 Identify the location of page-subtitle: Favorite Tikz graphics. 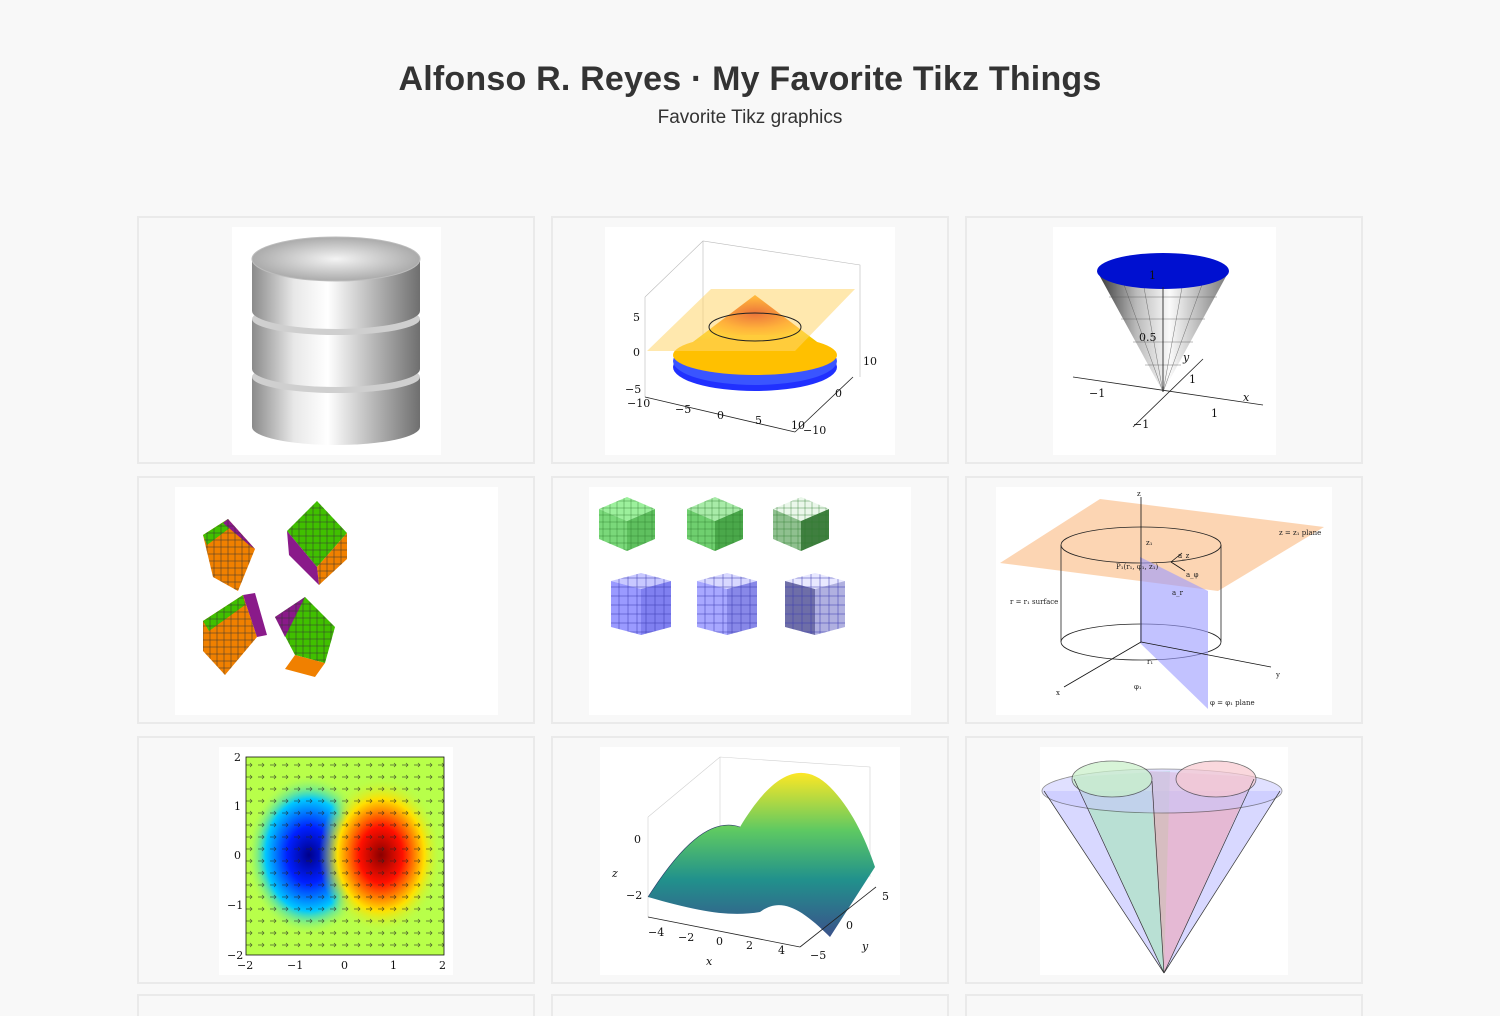
(750, 117).